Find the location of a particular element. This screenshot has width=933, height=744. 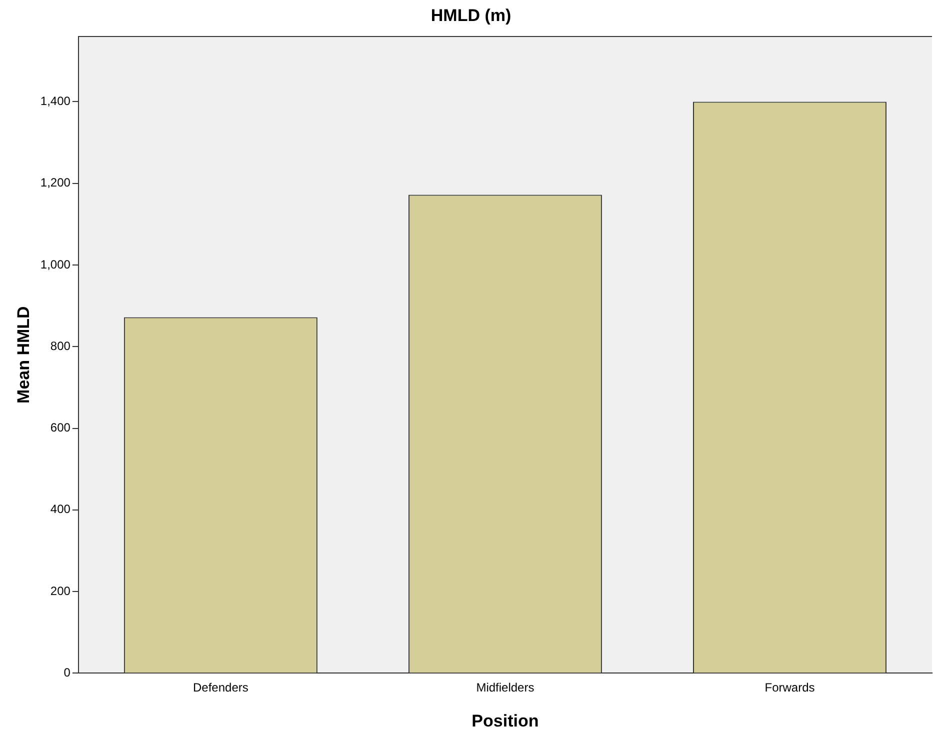

y-tick-label: 600 is located at coordinates (60, 427).